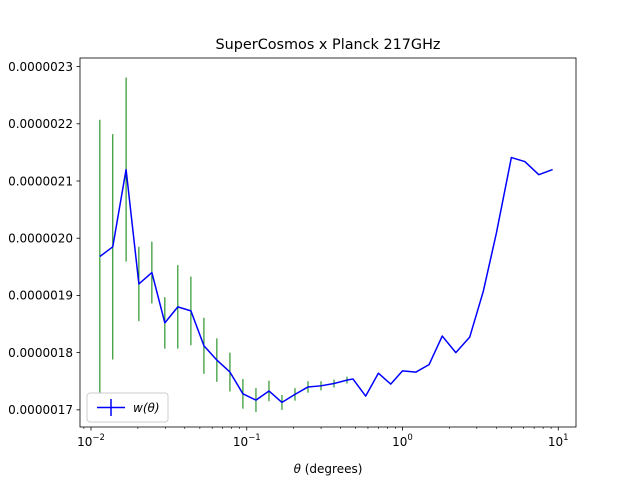  I want to click on legend: w(θ), so click(127, 407).